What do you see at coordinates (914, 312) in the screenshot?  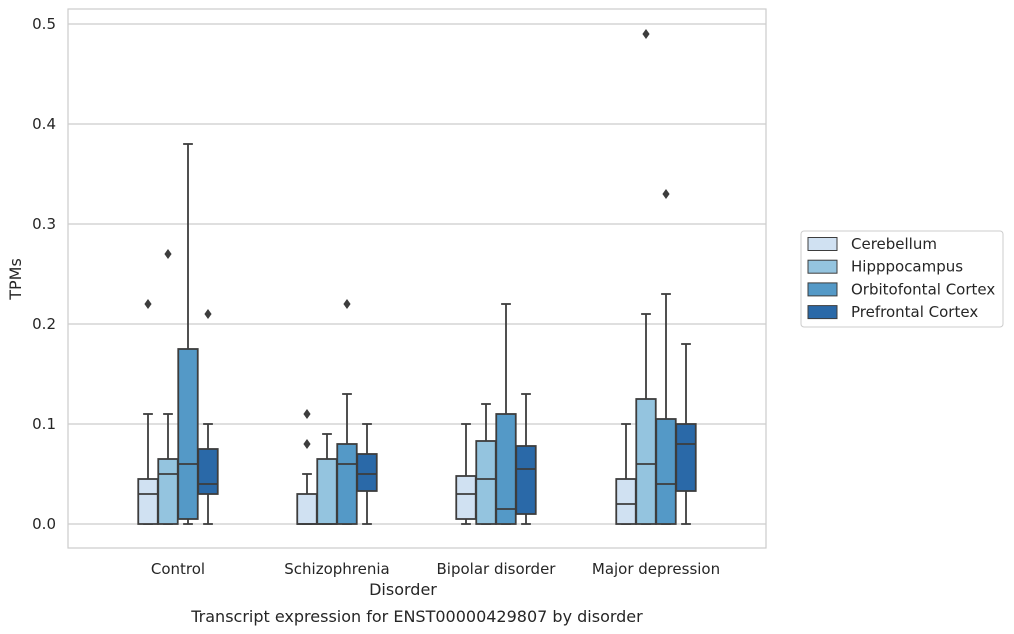 I see `legend-label: Prefrontal Cortex` at bounding box center [914, 312].